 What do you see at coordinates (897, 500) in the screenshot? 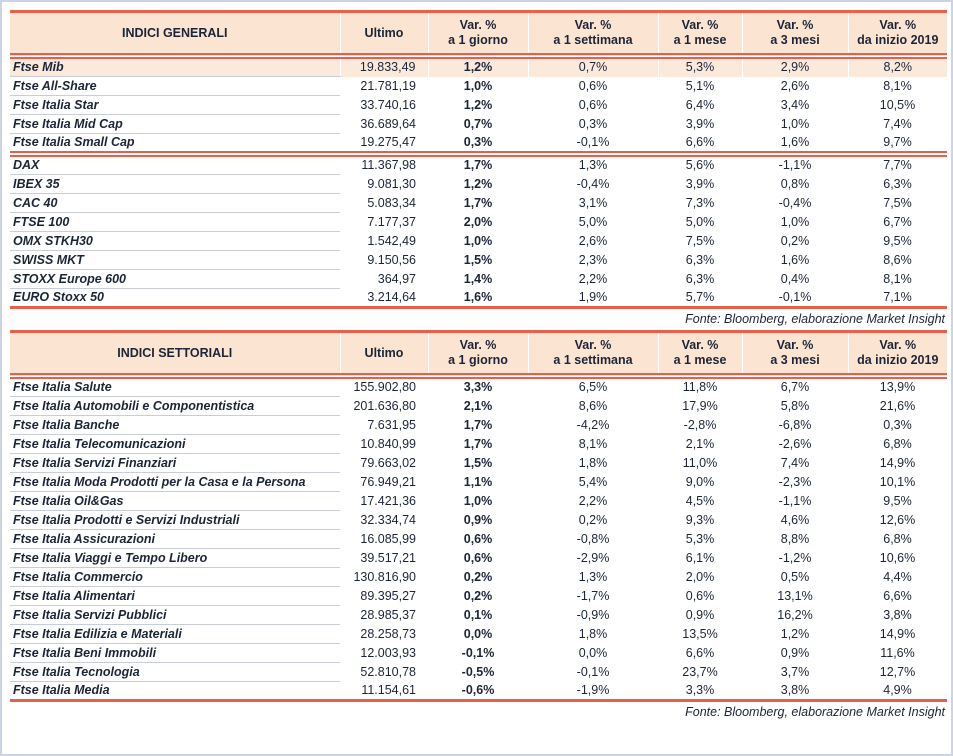
I see `var-inizio-2019-cell: 9,5%` at bounding box center [897, 500].